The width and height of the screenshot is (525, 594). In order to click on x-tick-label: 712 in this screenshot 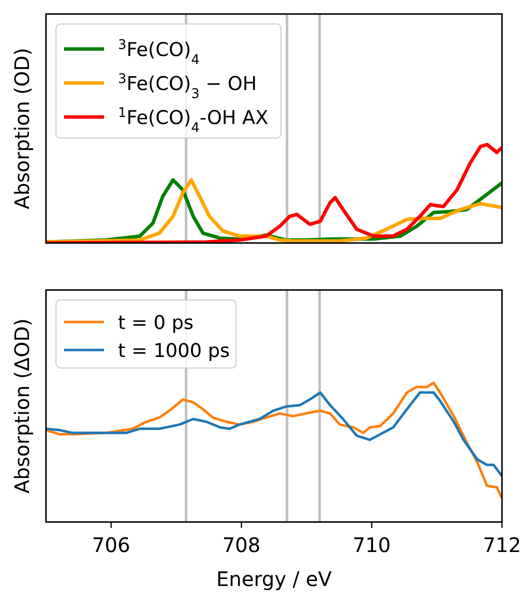, I will do `click(502, 545)`.